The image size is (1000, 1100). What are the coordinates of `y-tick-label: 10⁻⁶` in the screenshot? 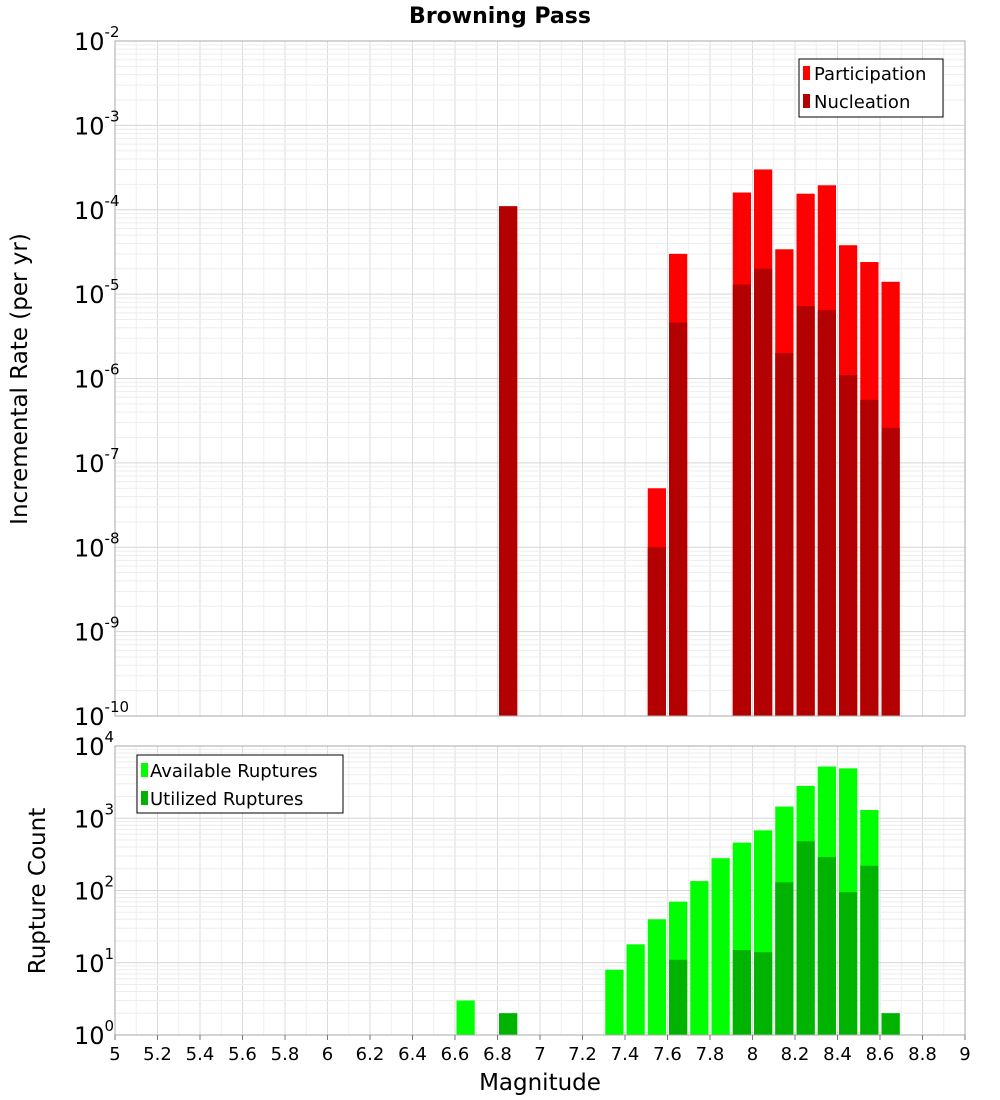 It's located at (97, 377).